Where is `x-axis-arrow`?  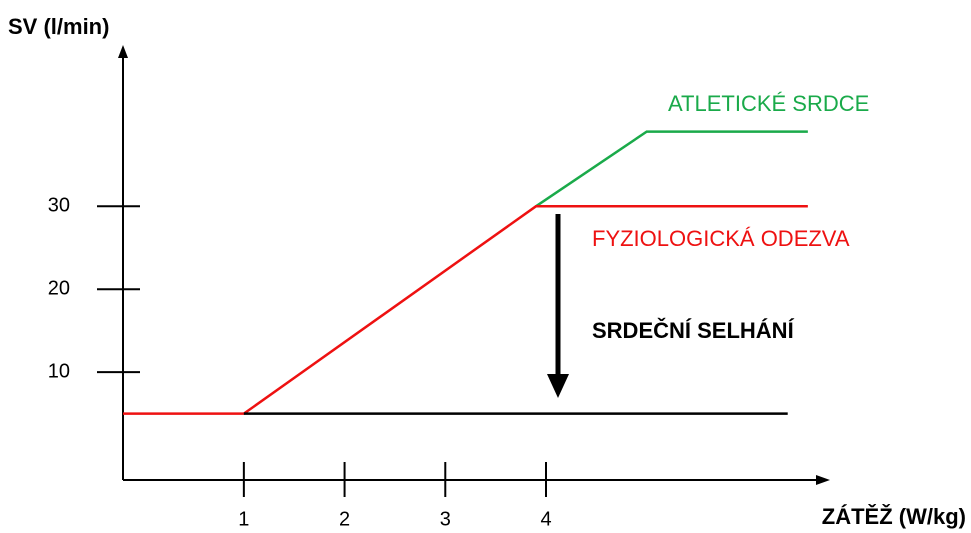 x-axis-arrow is located at coordinates (823, 480).